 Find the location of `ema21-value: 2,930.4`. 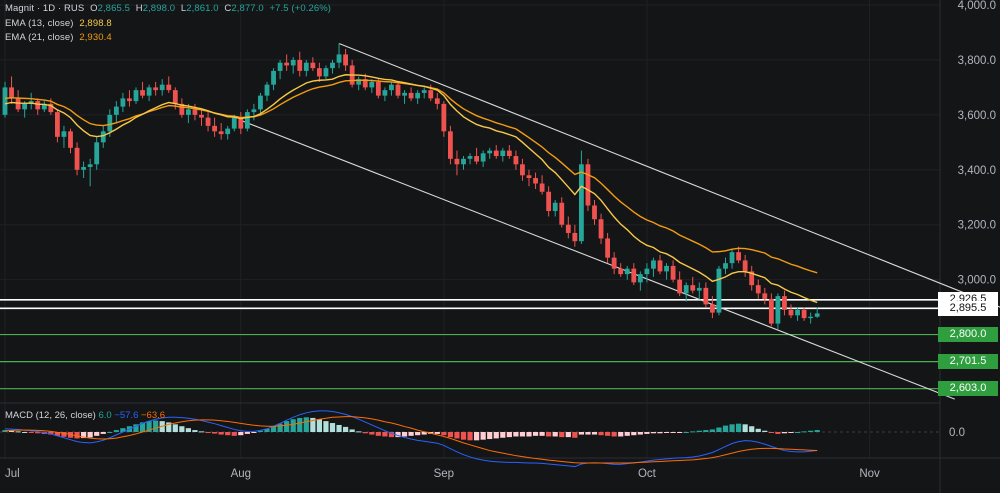

ema21-value: 2,930.4 is located at coordinates (95, 37).